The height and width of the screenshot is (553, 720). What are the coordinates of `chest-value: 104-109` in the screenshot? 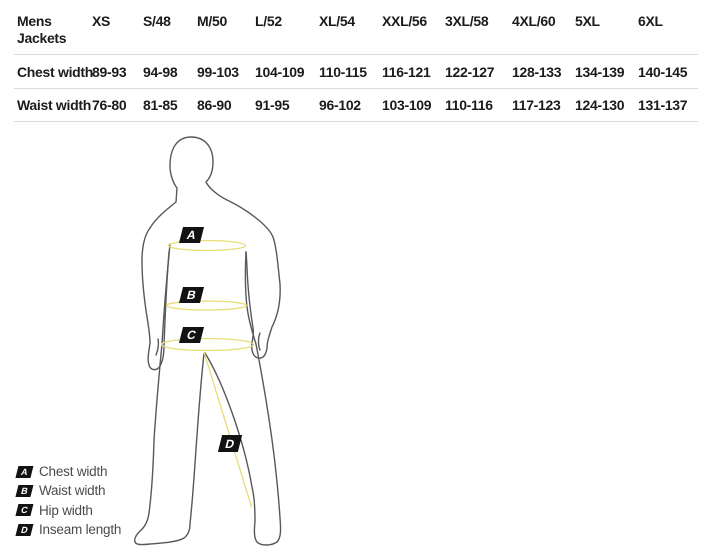 It's located at (280, 71).